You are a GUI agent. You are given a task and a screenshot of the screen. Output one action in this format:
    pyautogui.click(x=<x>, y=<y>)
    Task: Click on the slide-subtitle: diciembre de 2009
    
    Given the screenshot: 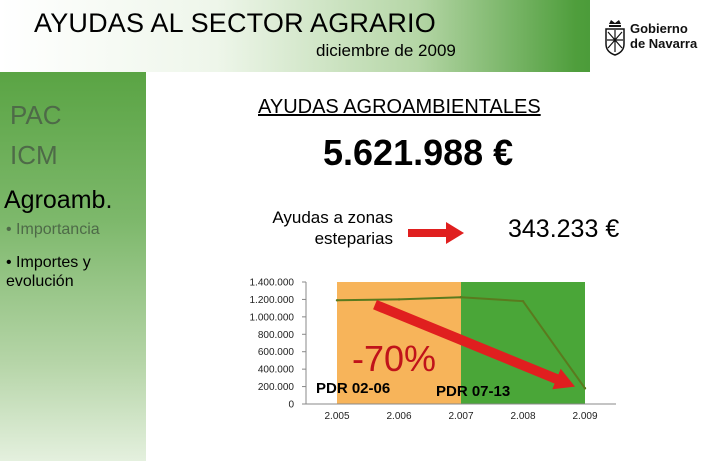 What is the action you would take?
    pyautogui.click(x=386, y=50)
    